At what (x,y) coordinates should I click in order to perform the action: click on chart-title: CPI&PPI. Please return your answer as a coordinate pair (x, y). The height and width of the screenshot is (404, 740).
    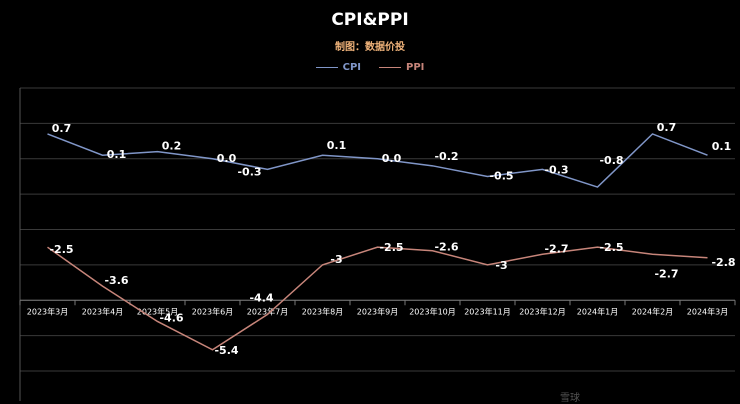
    Looking at the image, I should click on (370, 20).